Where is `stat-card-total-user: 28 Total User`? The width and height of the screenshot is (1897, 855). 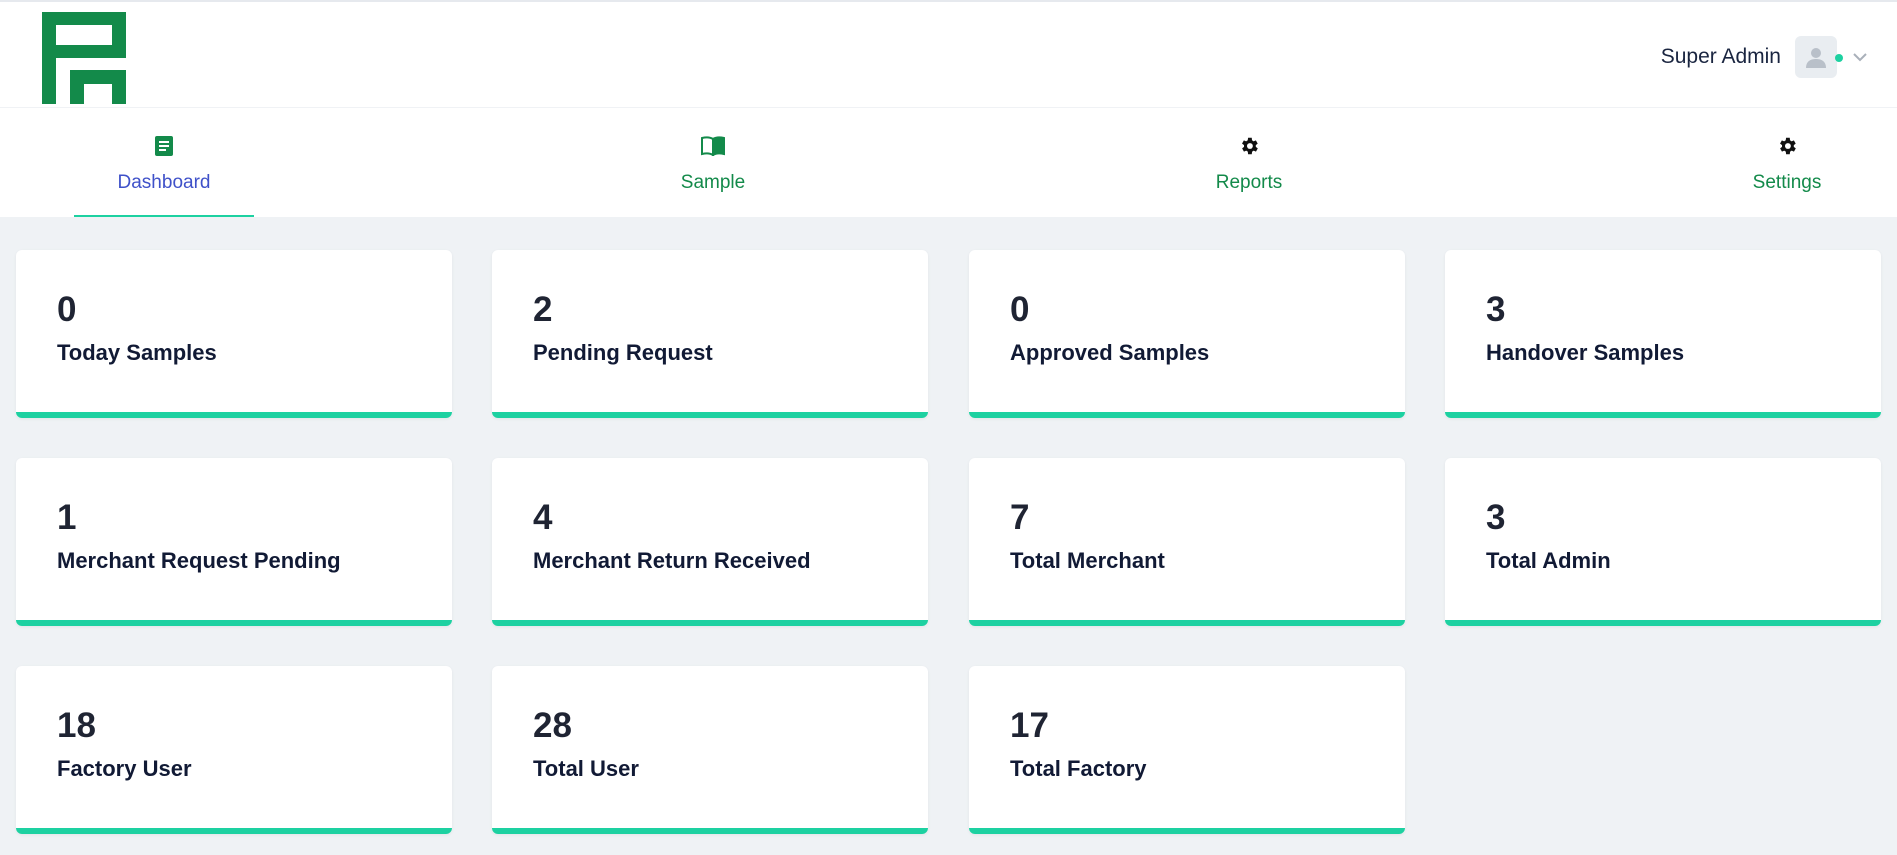 stat-card-total-user: 28 Total User is located at coordinates (710, 750).